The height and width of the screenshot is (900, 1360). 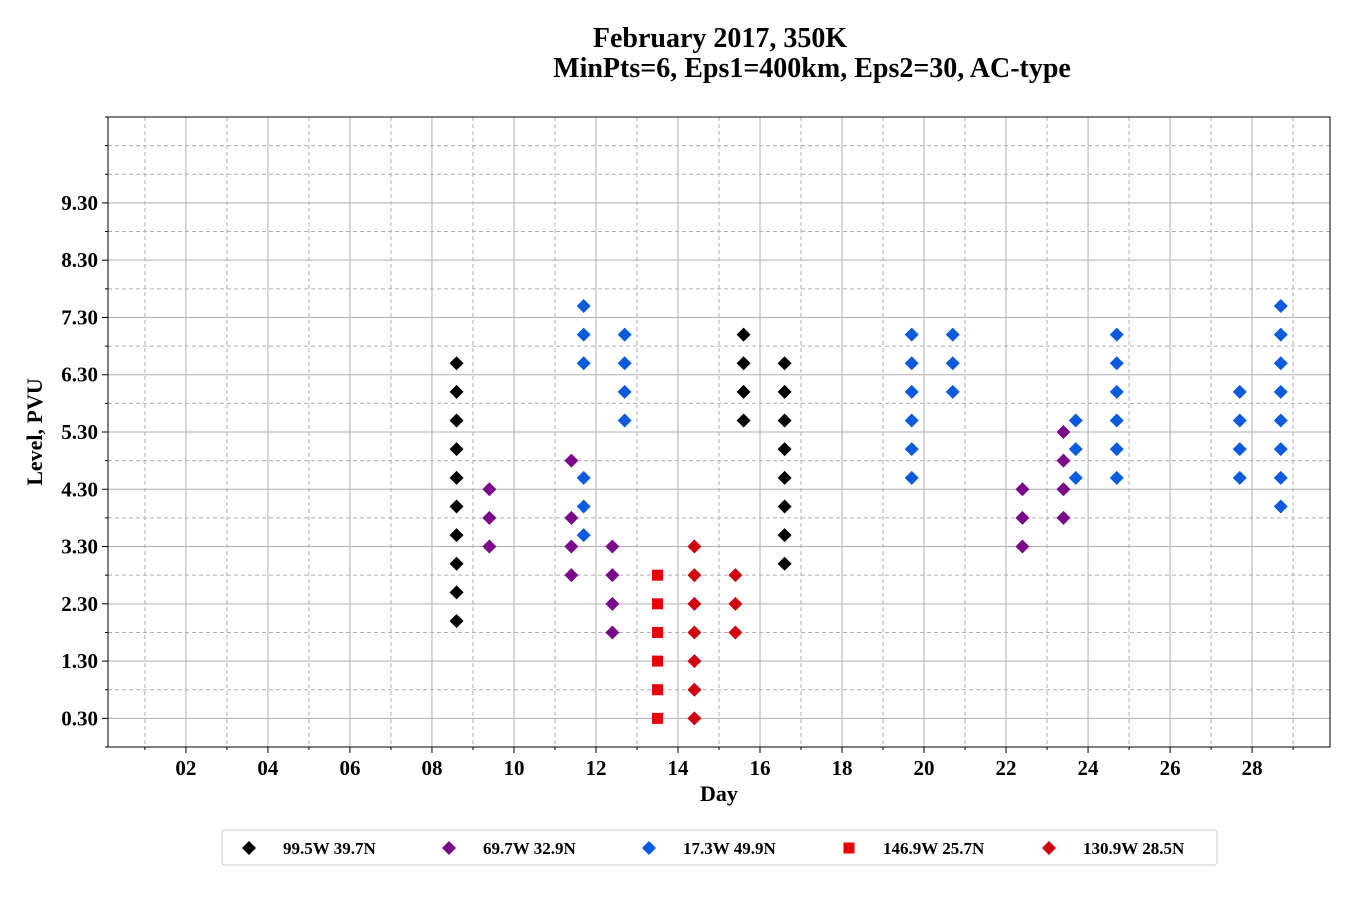 What do you see at coordinates (185, 768) in the screenshot?
I see `x-tick-label: 02` at bounding box center [185, 768].